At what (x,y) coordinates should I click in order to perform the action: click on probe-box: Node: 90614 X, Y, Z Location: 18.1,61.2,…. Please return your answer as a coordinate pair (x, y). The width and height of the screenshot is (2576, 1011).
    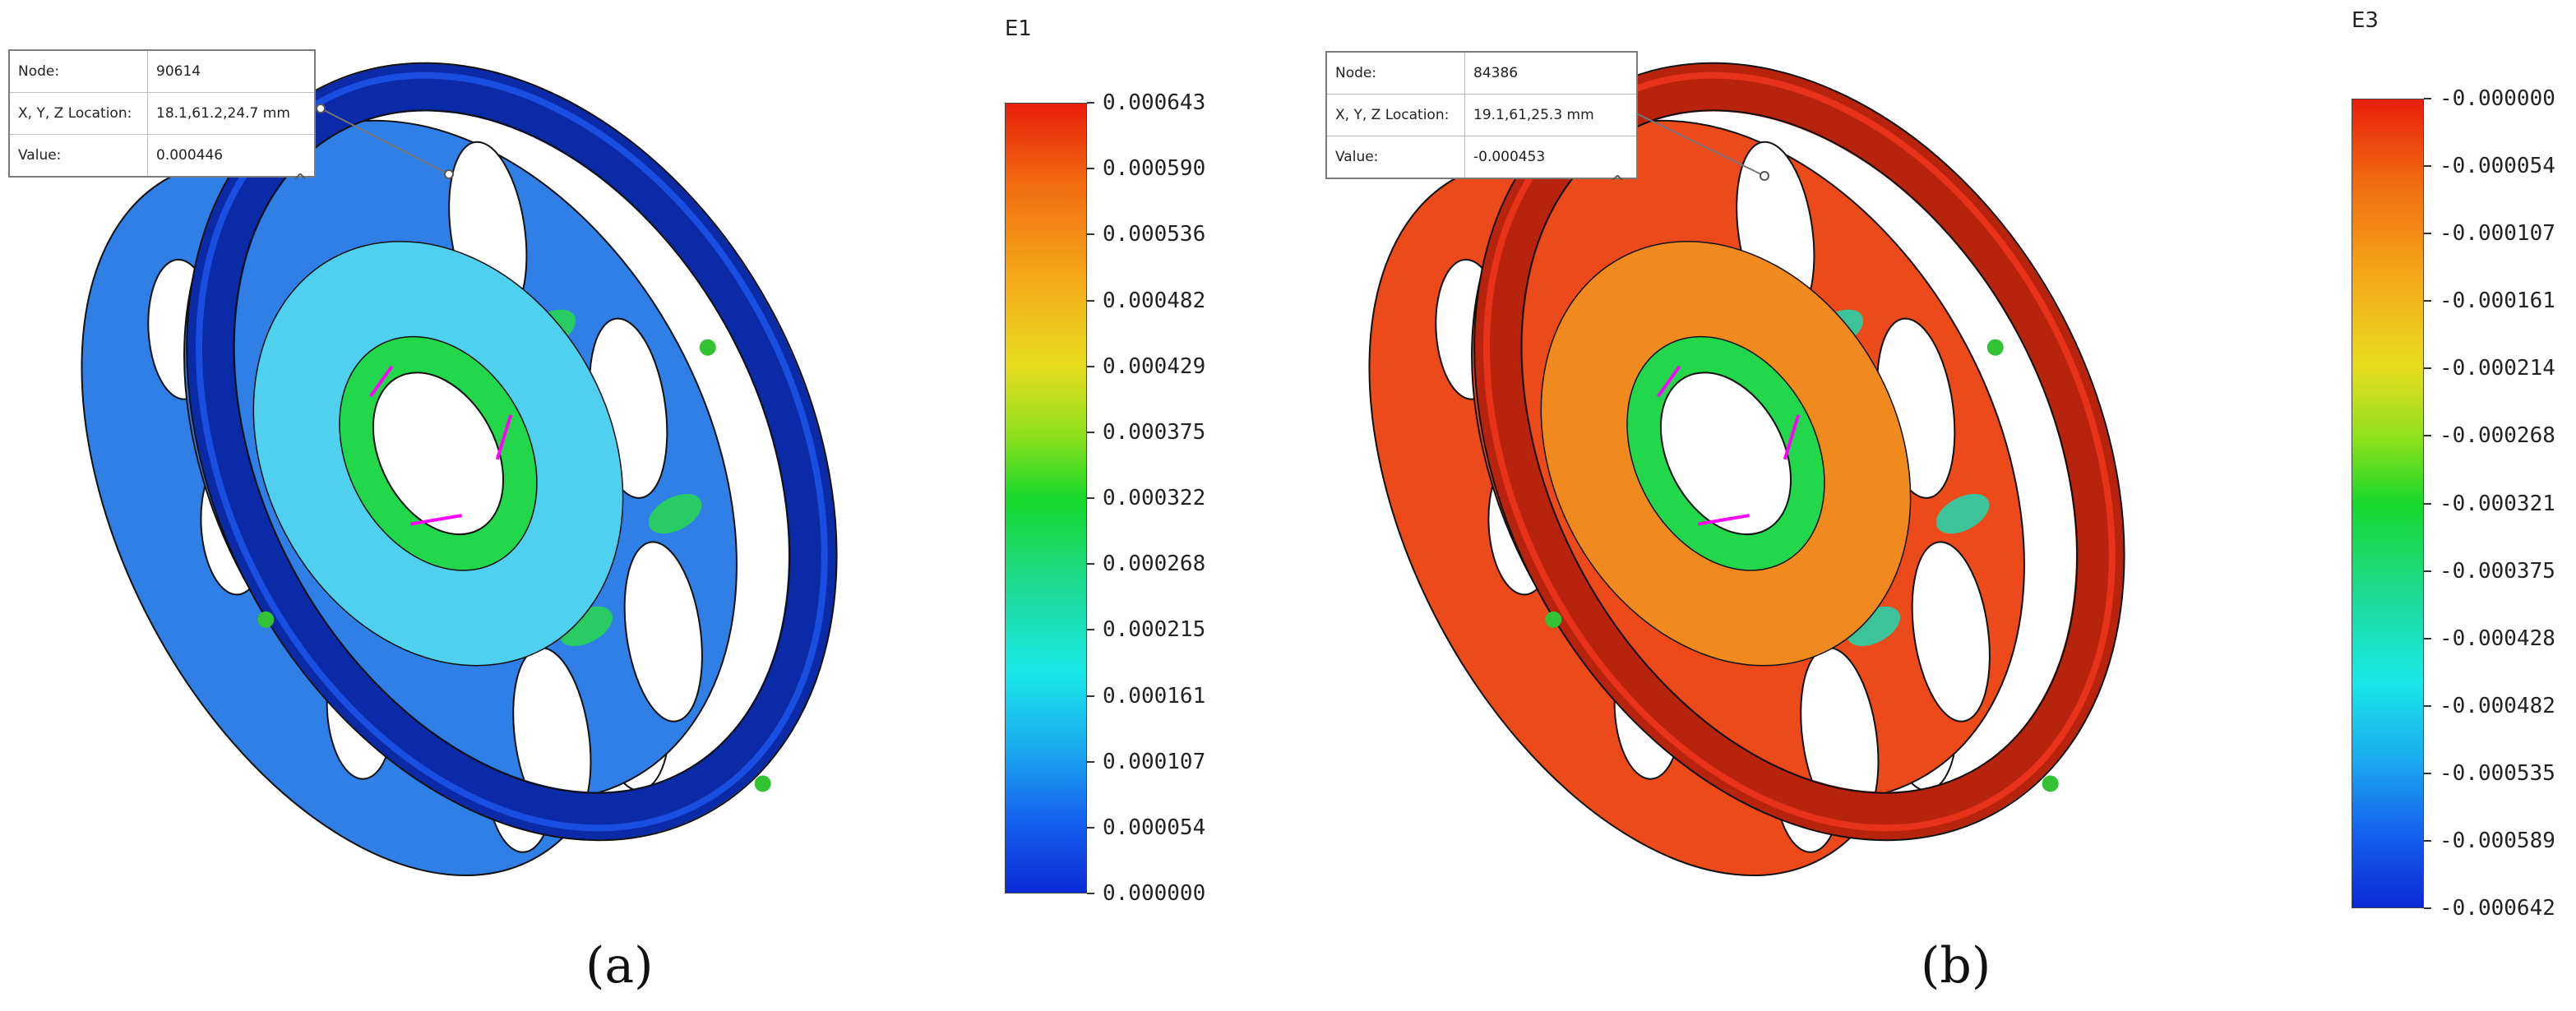
    Looking at the image, I should click on (162, 113).